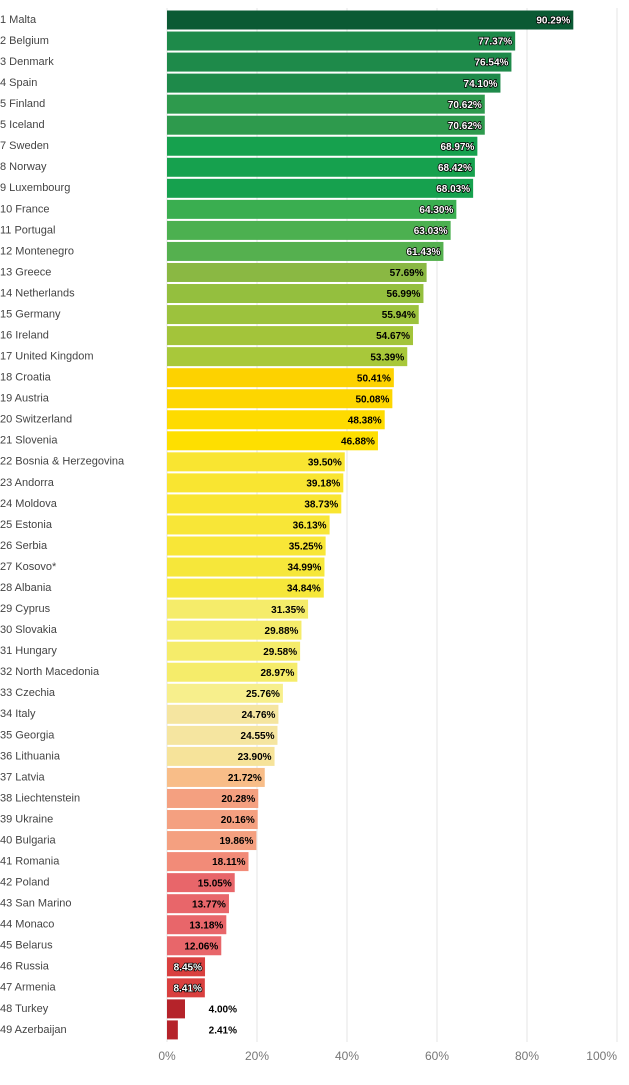  What do you see at coordinates (527, 1056) in the screenshot?
I see `x-tick-label: 80%` at bounding box center [527, 1056].